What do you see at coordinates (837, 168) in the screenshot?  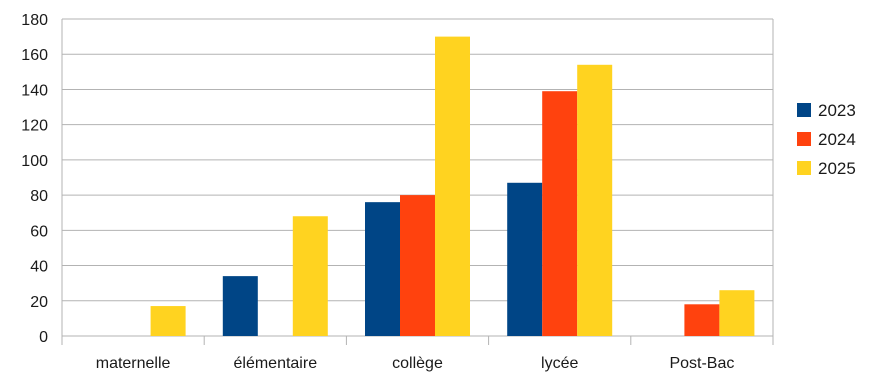 I see `legend-label: 2025` at bounding box center [837, 168].